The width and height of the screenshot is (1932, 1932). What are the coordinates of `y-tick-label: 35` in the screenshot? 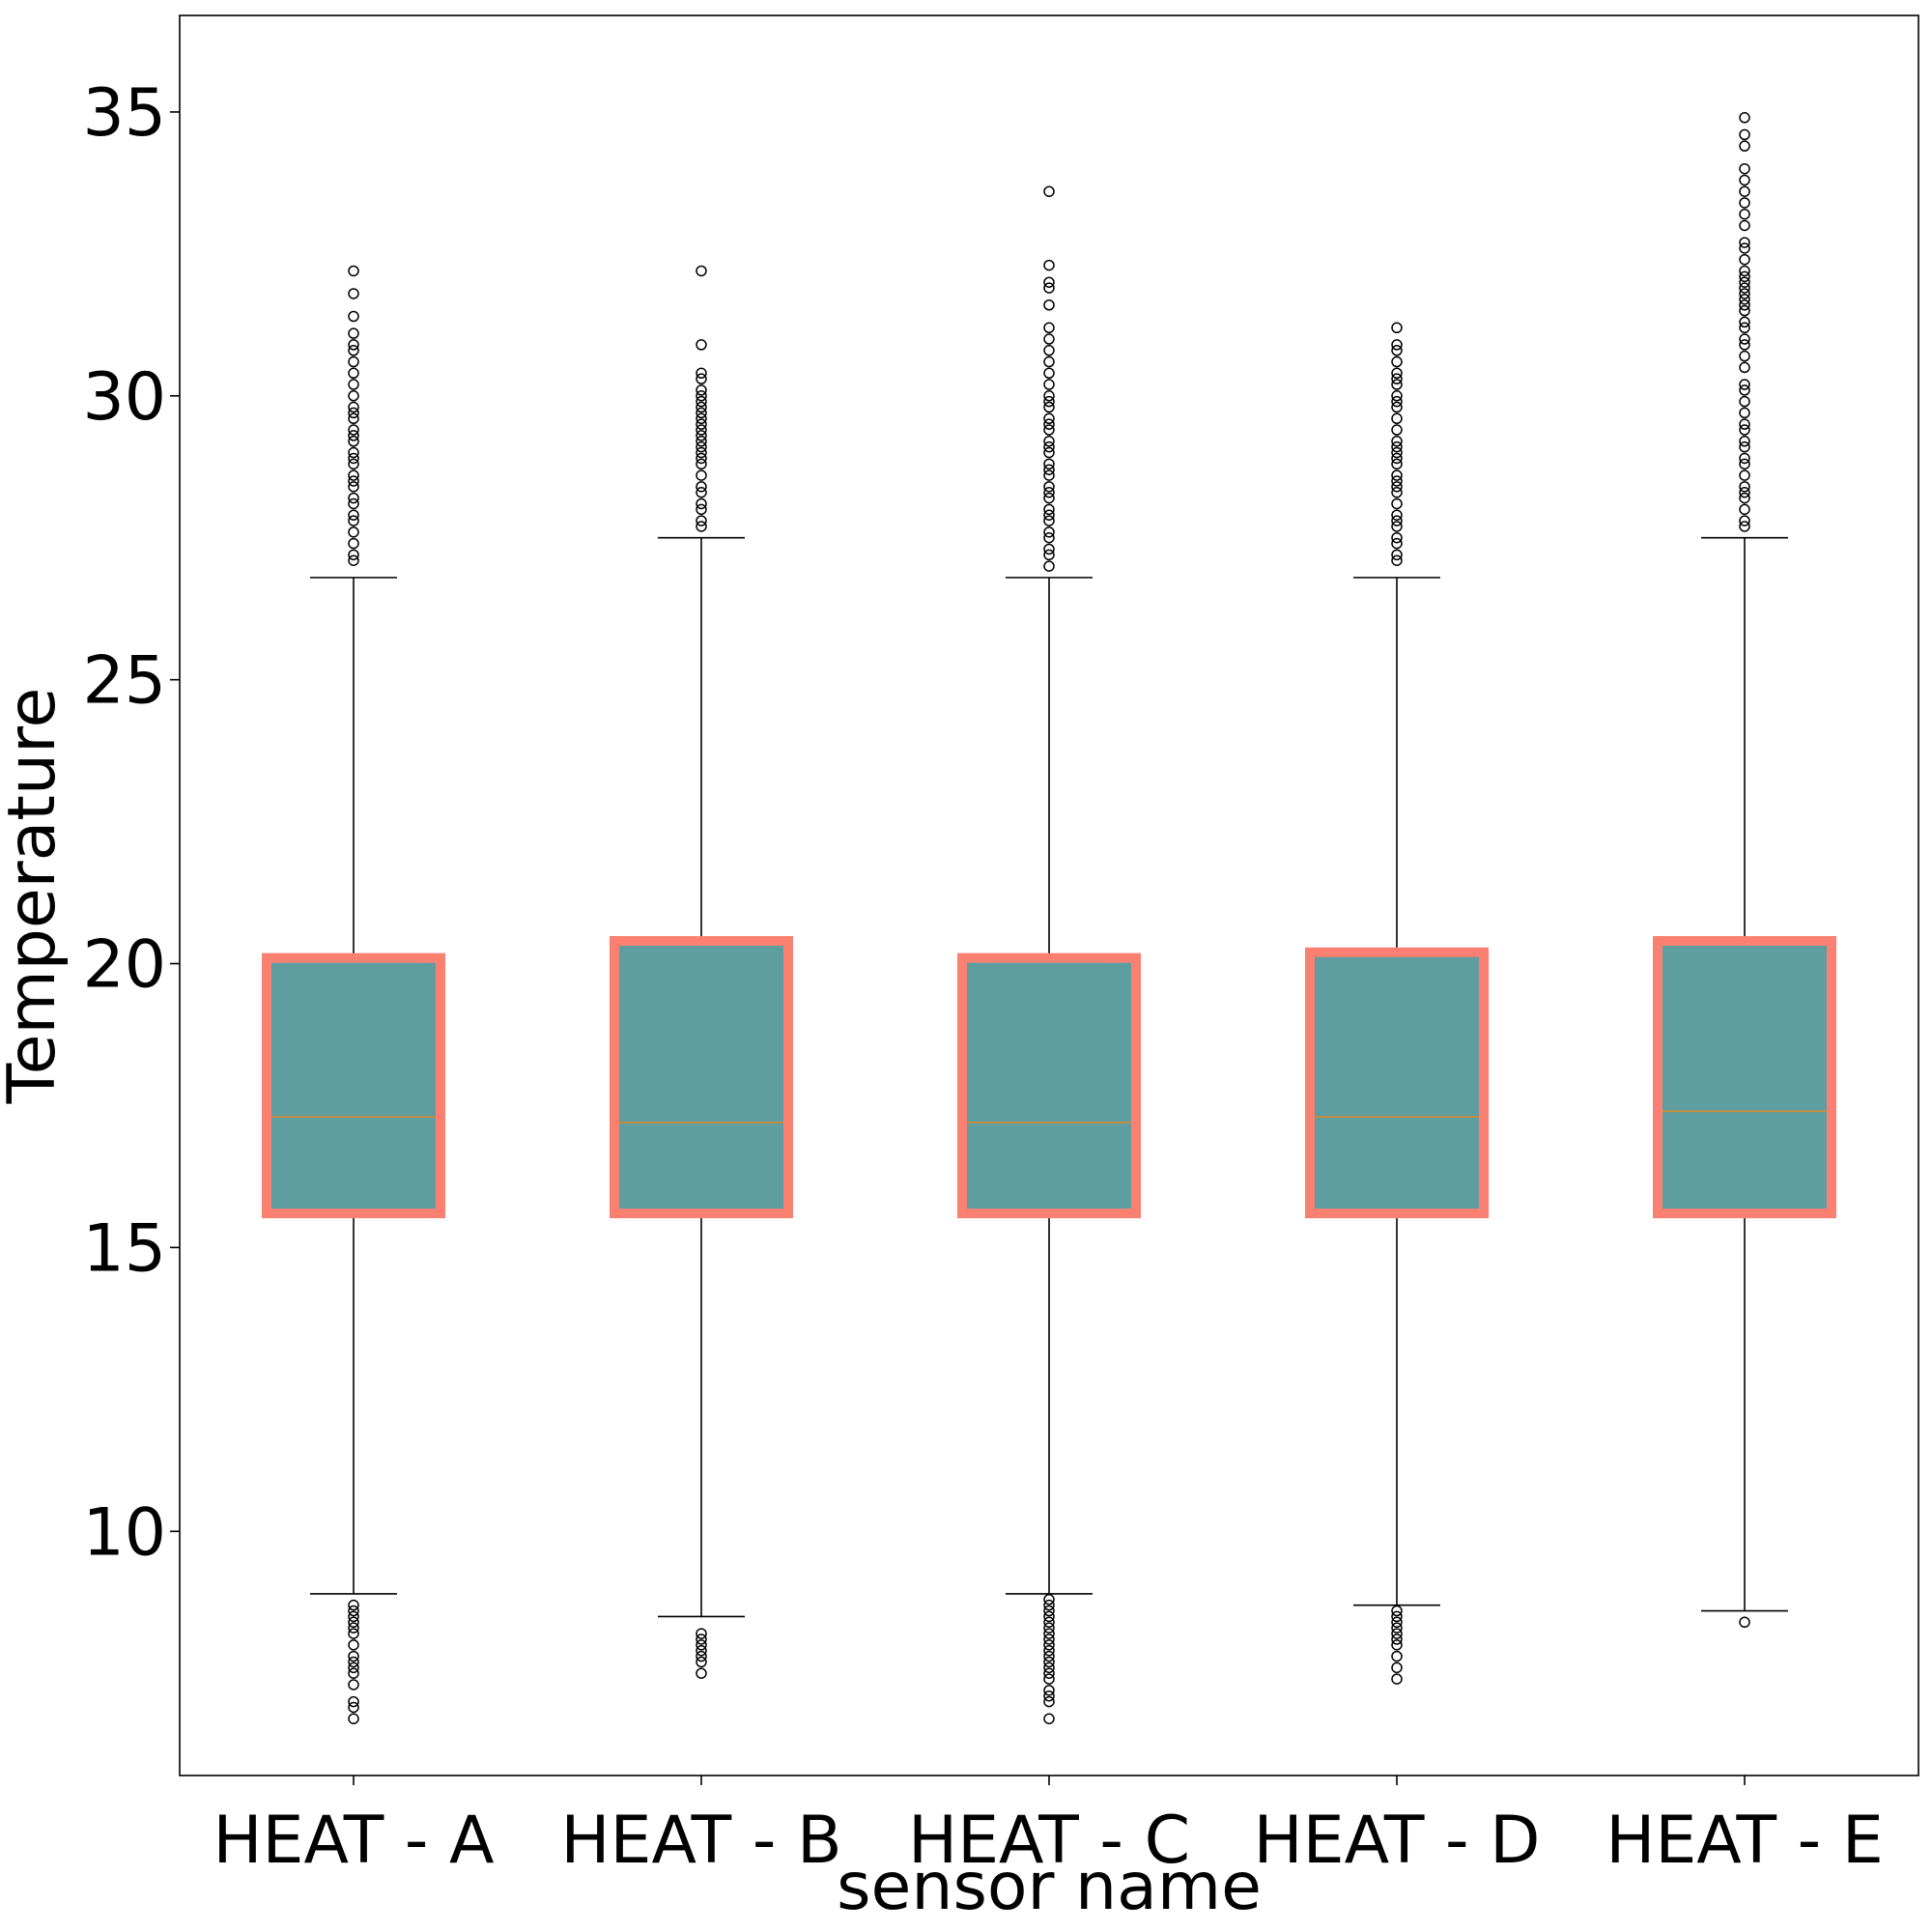 It's located at (124, 113).